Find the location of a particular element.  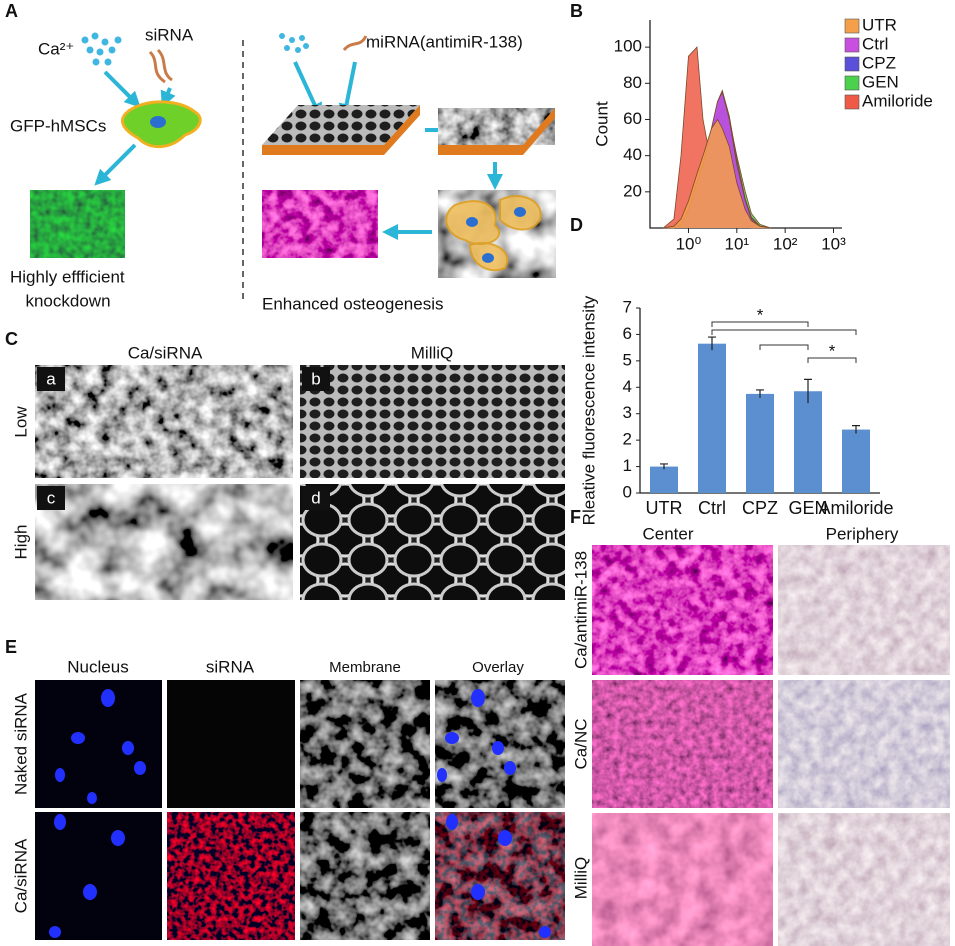

column-label: Periphery is located at coordinates (862, 533).